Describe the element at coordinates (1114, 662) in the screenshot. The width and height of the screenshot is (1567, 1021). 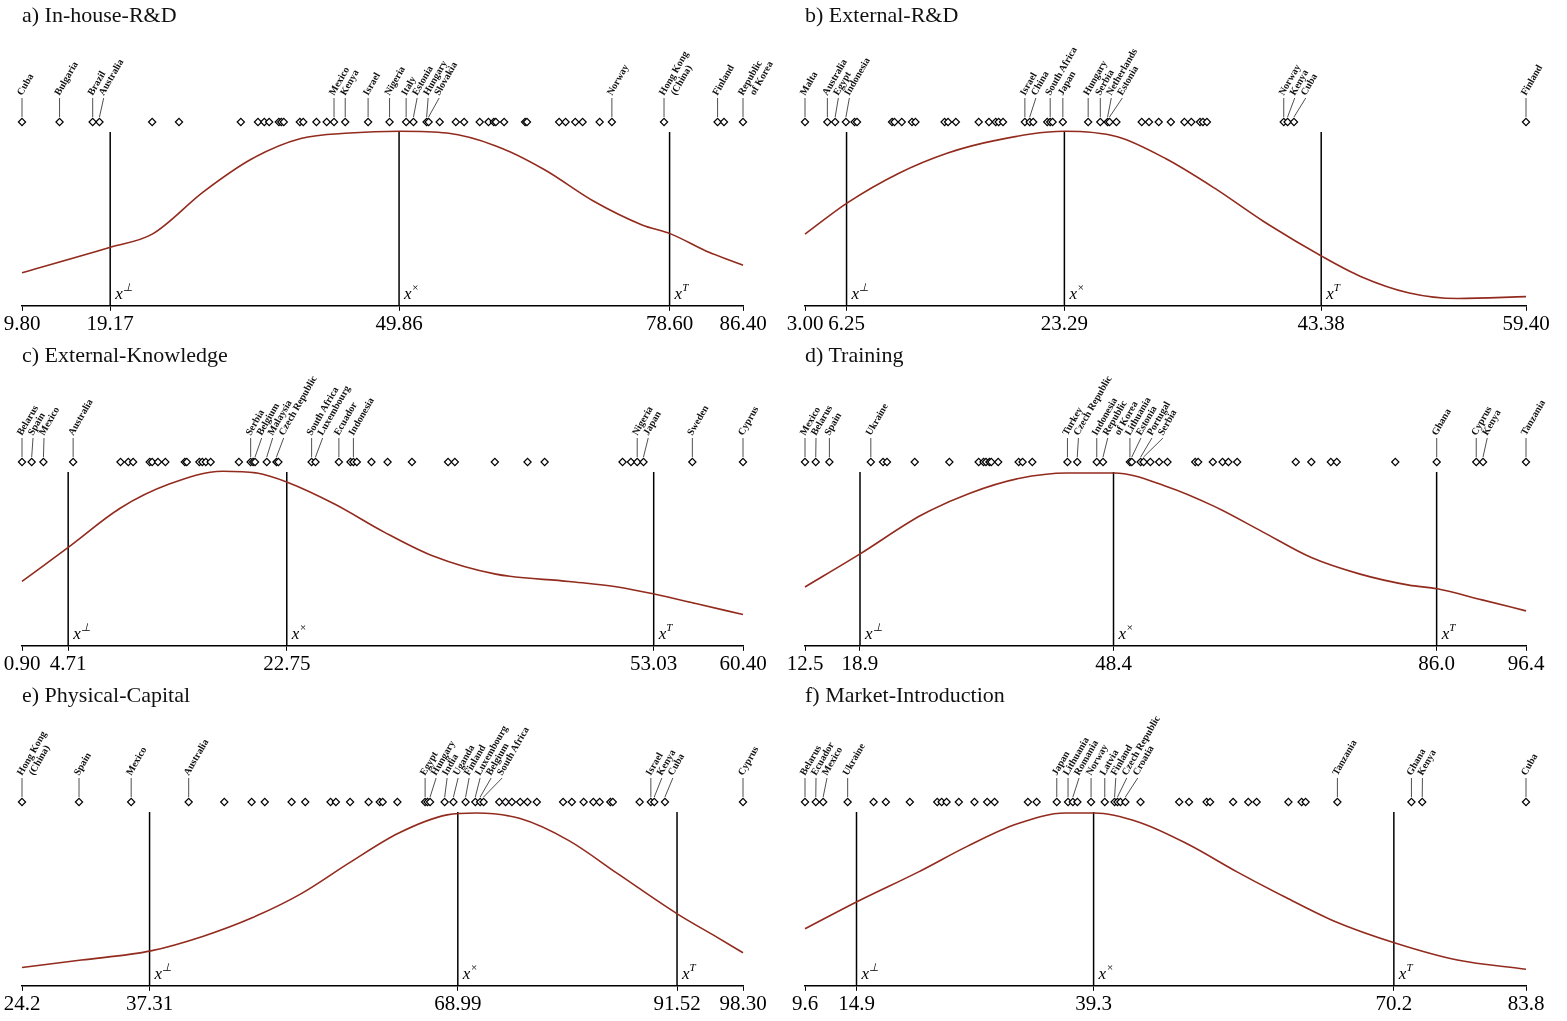
I see `x-tick-label: 48.4` at that location.